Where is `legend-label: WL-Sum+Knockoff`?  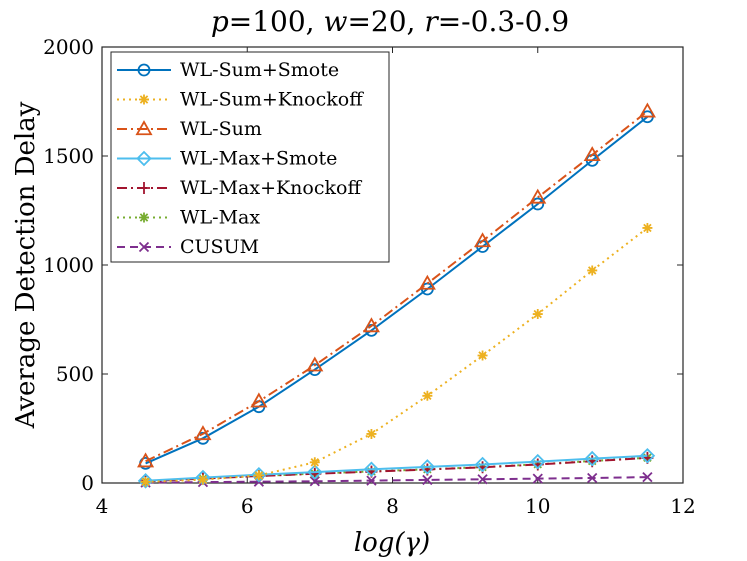 legend-label: WL-Sum+Knockoff is located at coordinates (272, 100).